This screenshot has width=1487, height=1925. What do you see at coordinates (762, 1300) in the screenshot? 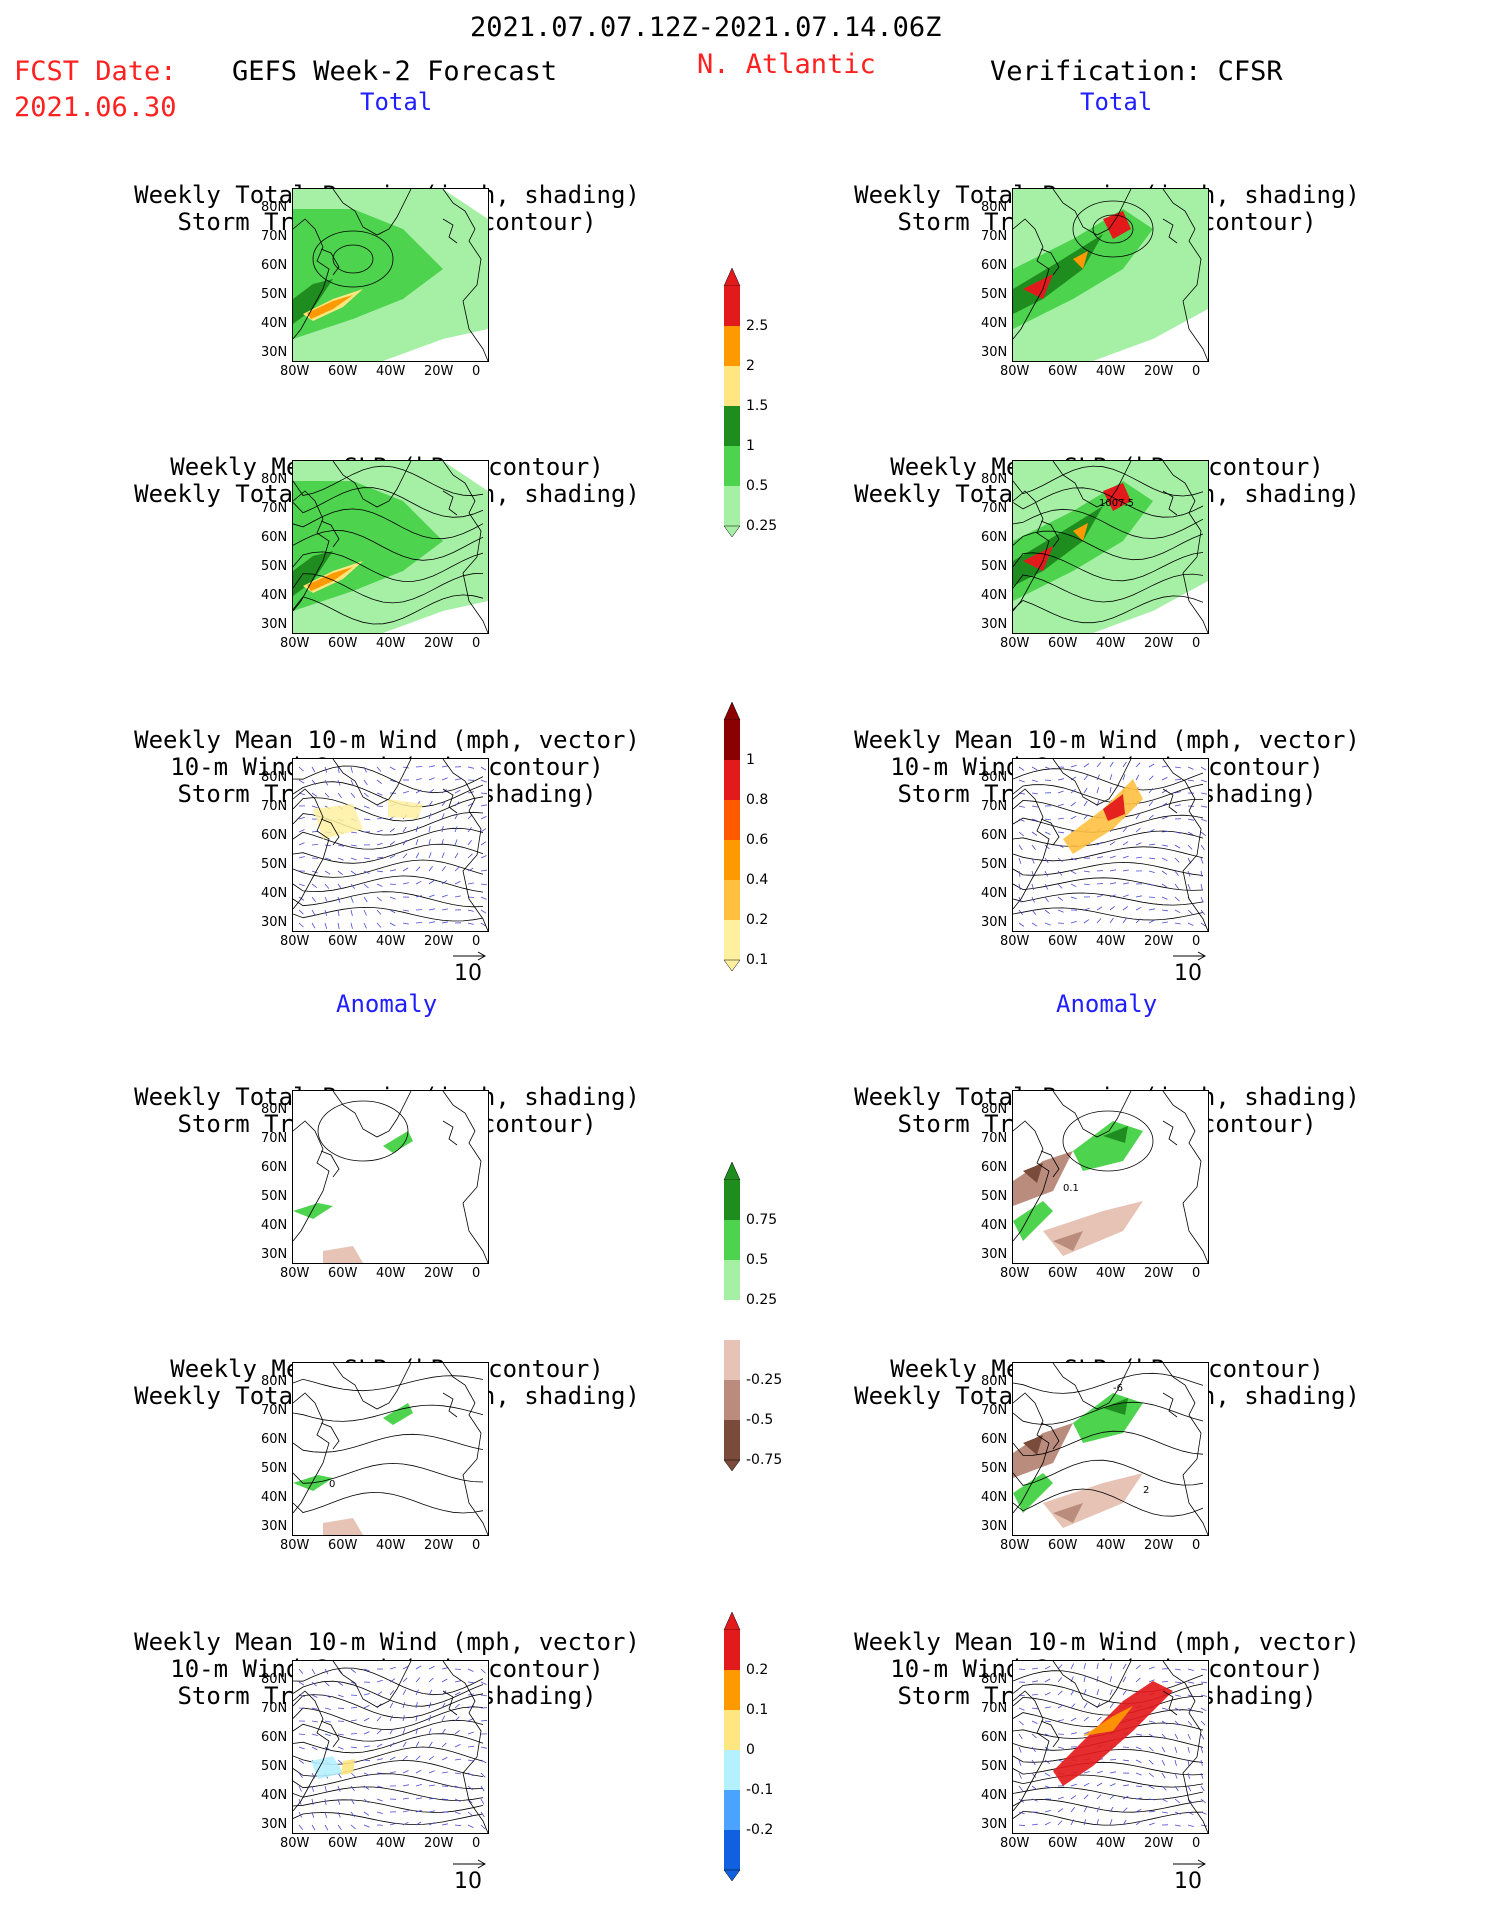
I see `colorbar-label: 0.25` at bounding box center [762, 1300].